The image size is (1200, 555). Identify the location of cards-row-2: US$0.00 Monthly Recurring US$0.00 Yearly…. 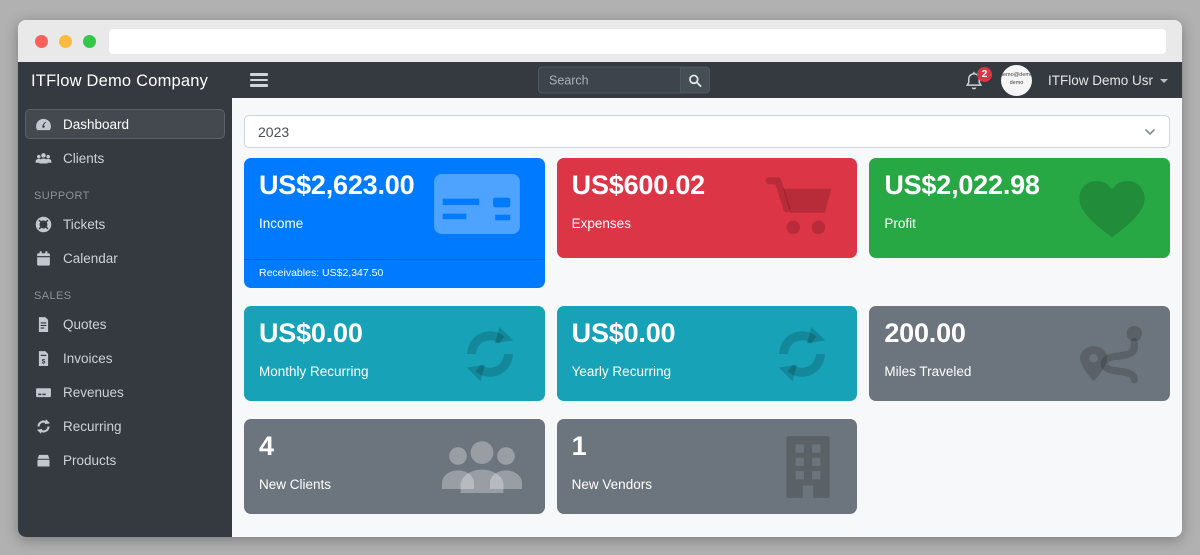
(707, 353).